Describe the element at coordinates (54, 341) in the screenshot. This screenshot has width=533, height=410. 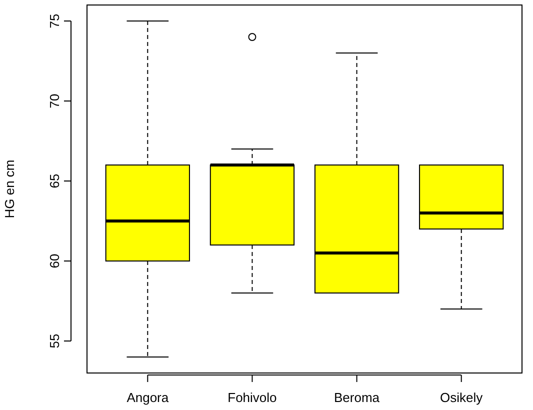
I see `y-tick-label: 55` at that location.